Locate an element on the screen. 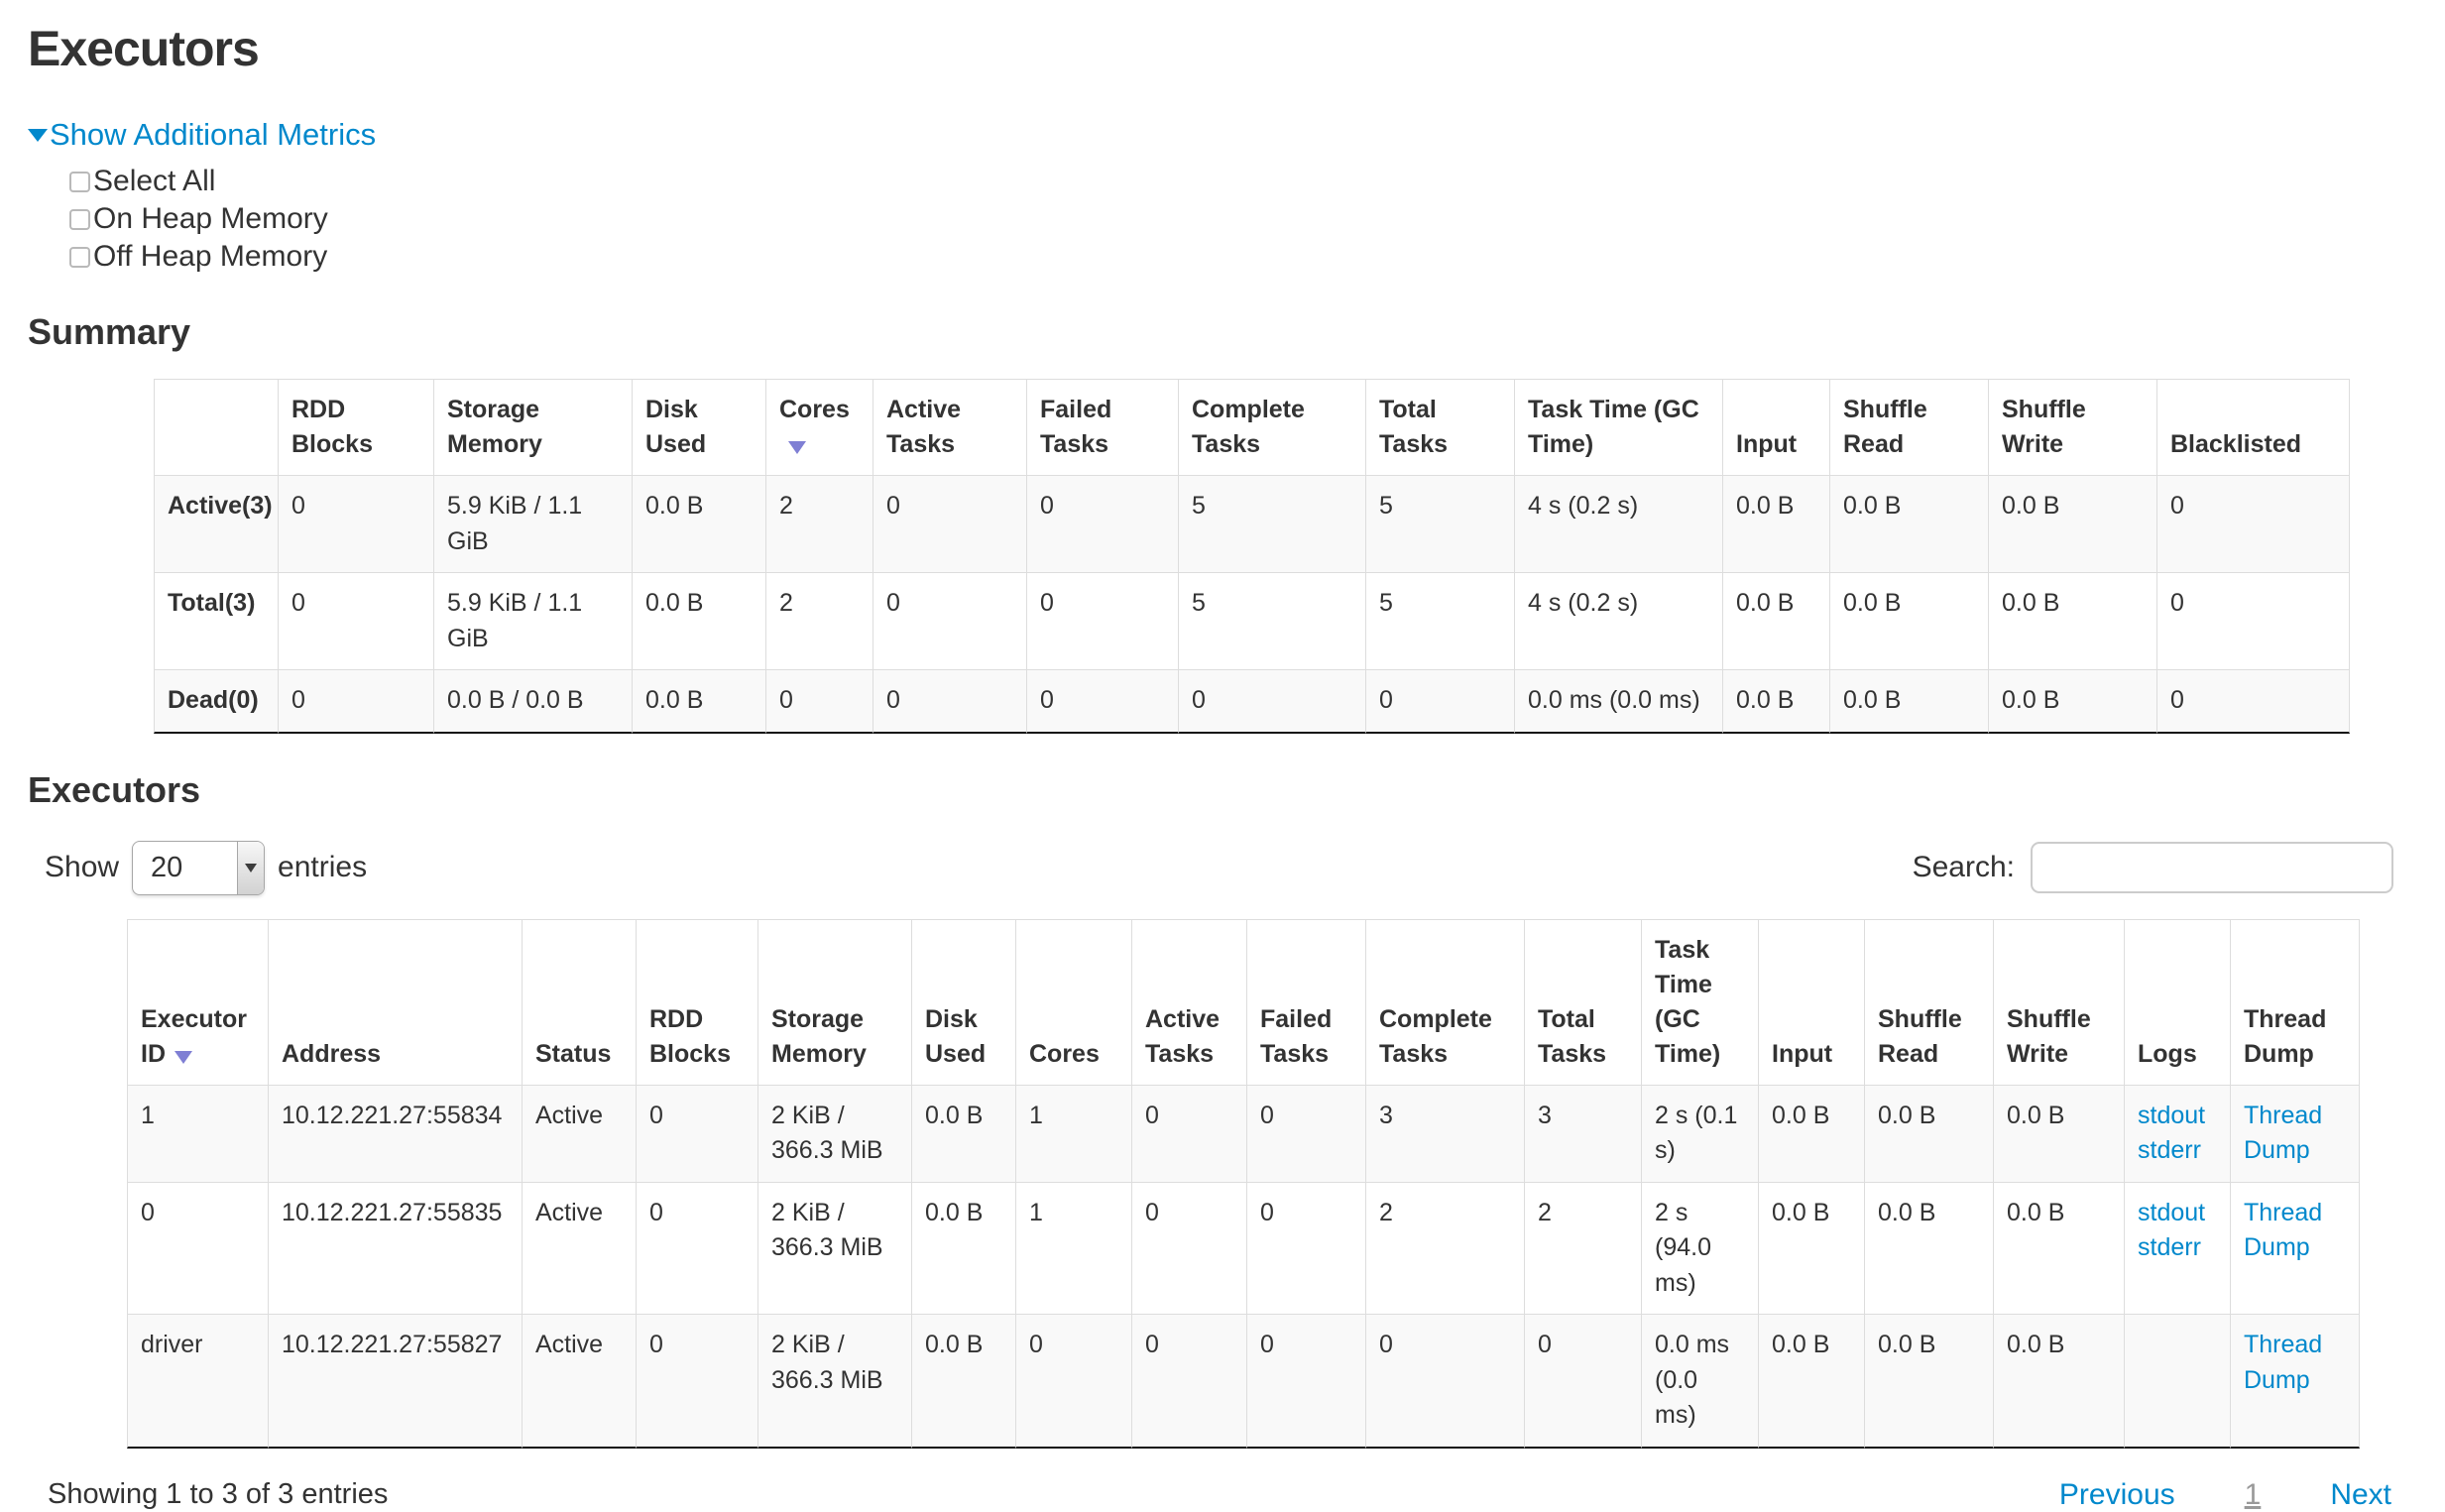 Image resolution: width=2445 pixels, height=1512 pixels. show-additional-metrics-label: Show Additional Metrics is located at coordinates (213, 134).